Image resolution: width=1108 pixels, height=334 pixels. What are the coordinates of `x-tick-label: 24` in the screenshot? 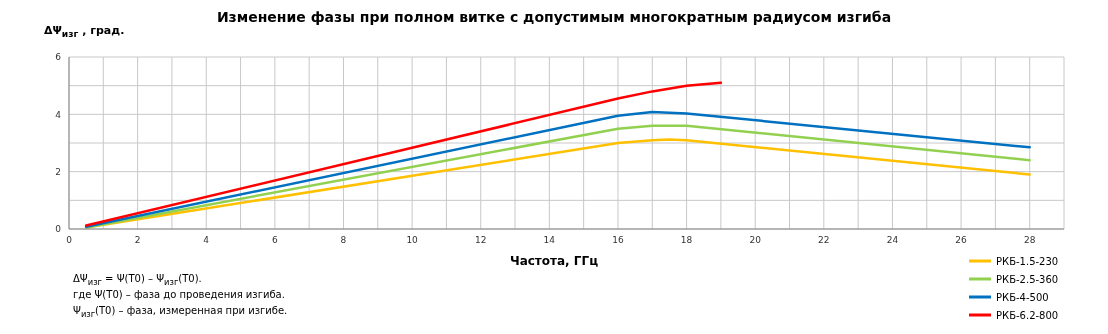 It's located at (892, 240).